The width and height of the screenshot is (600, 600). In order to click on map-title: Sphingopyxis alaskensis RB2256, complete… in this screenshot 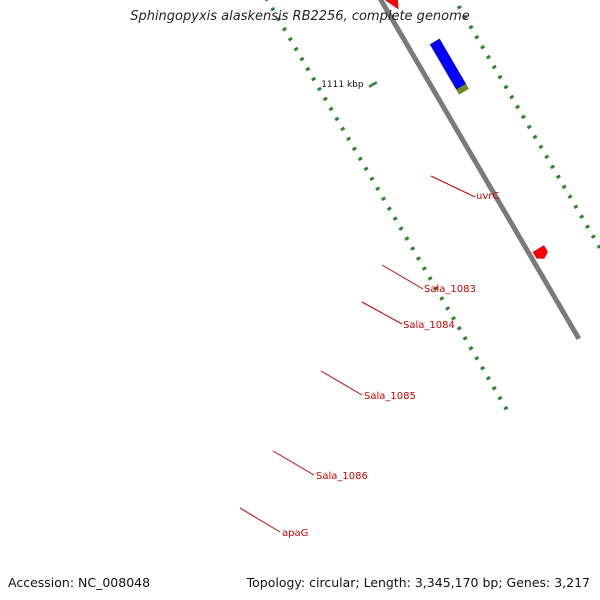, I will do `click(300, 16)`.